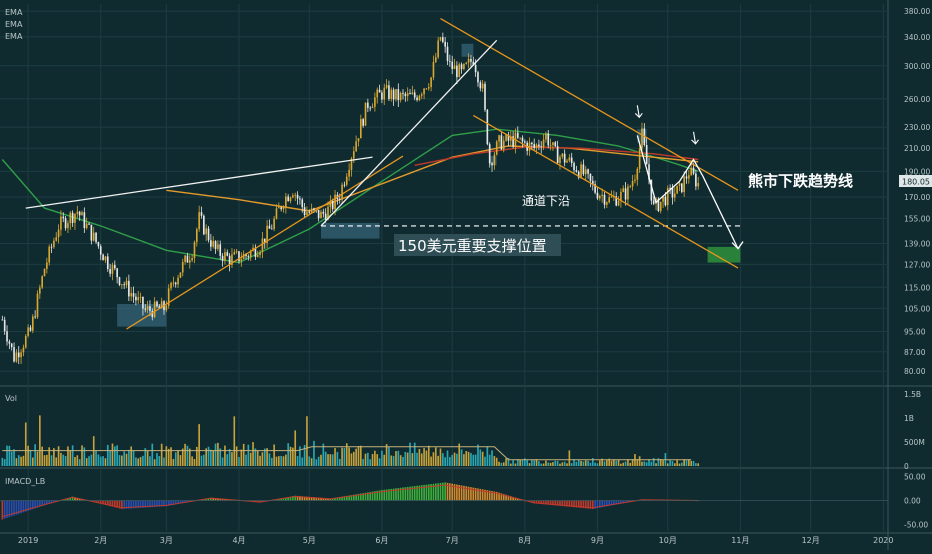  Describe the element at coordinates (452, 540) in the screenshot. I see `x-tick-label: 7月` at that location.